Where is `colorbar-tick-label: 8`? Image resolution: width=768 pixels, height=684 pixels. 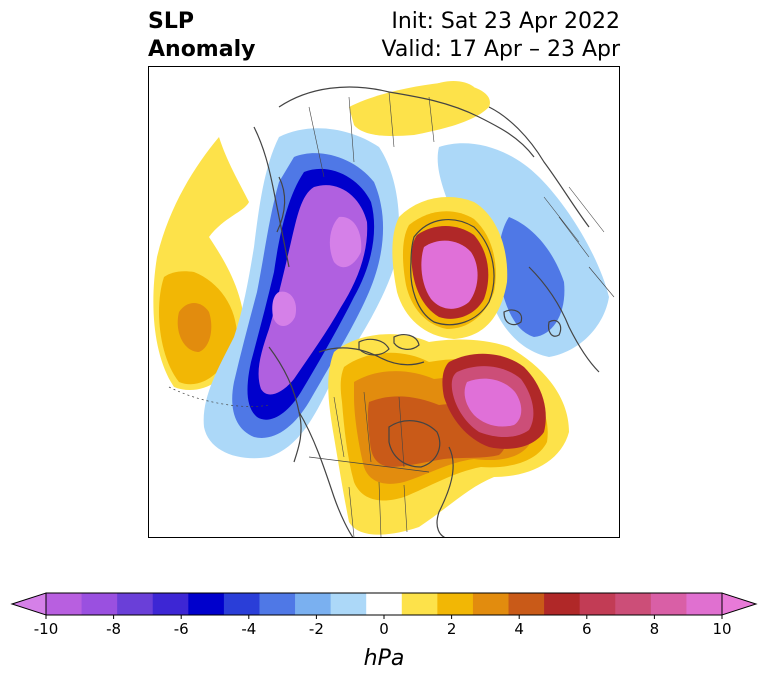
colorbar-tick-label: 8 is located at coordinates (655, 629).